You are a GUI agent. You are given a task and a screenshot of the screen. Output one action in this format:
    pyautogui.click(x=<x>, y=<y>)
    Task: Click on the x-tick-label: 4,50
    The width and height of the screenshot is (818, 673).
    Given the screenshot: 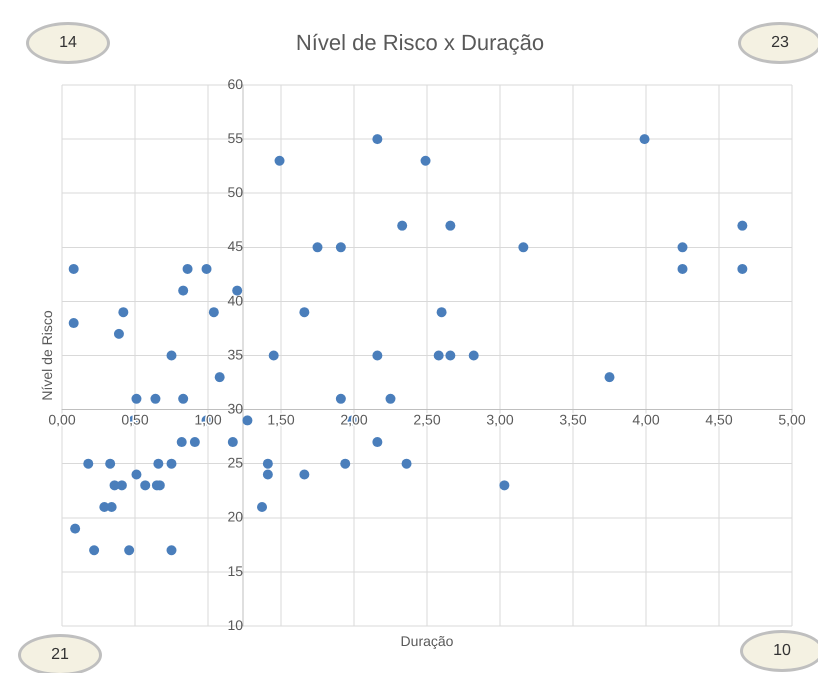 What is the action you would take?
    pyautogui.click(x=719, y=419)
    